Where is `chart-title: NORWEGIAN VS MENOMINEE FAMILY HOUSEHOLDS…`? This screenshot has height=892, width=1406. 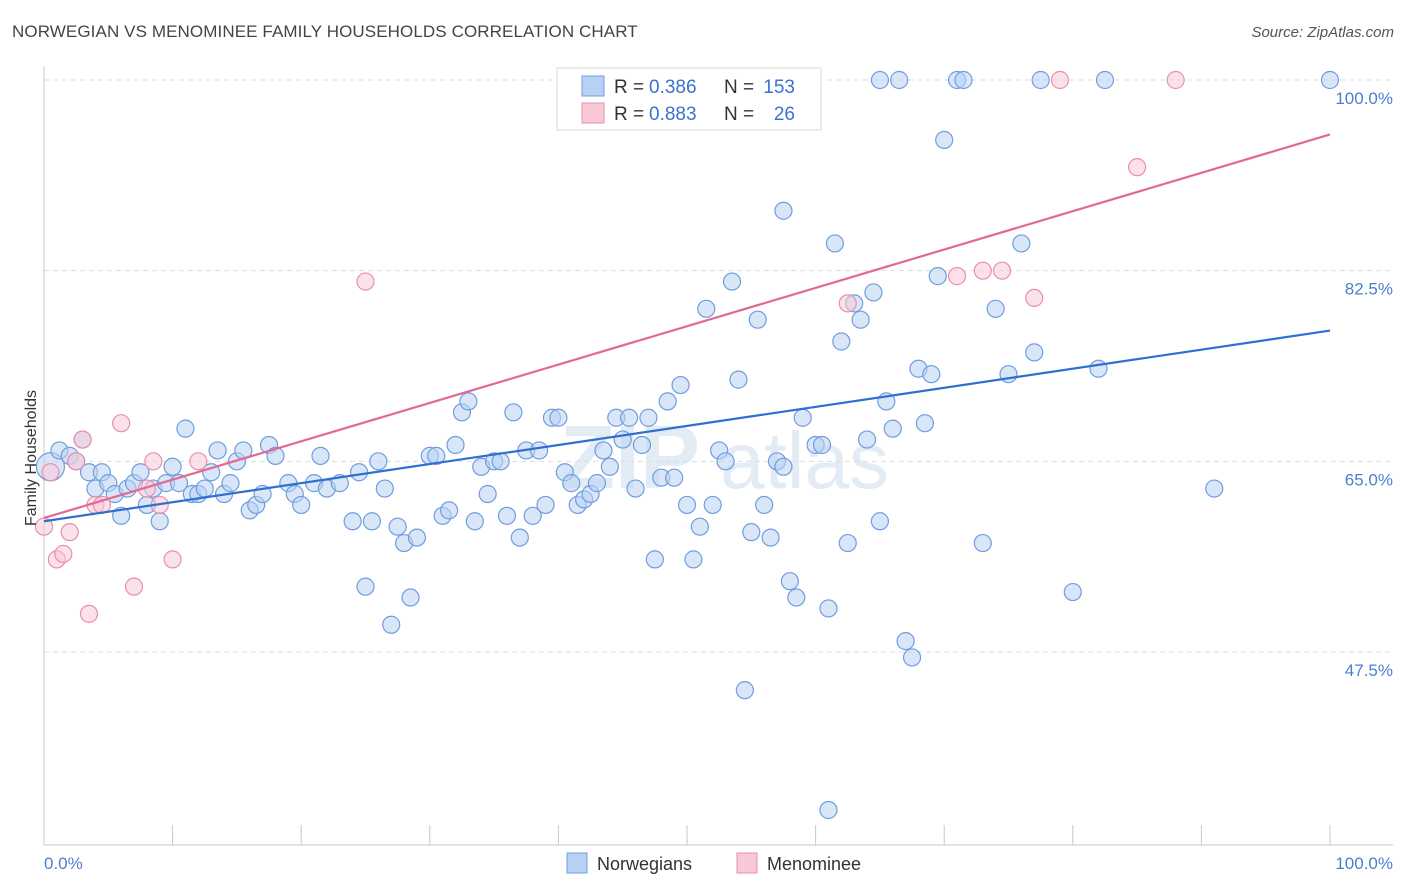
chart-title: NORWEGIAN VS MENOMINEE FAMILY HOUSEHOLDS… is located at coordinates (325, 31).